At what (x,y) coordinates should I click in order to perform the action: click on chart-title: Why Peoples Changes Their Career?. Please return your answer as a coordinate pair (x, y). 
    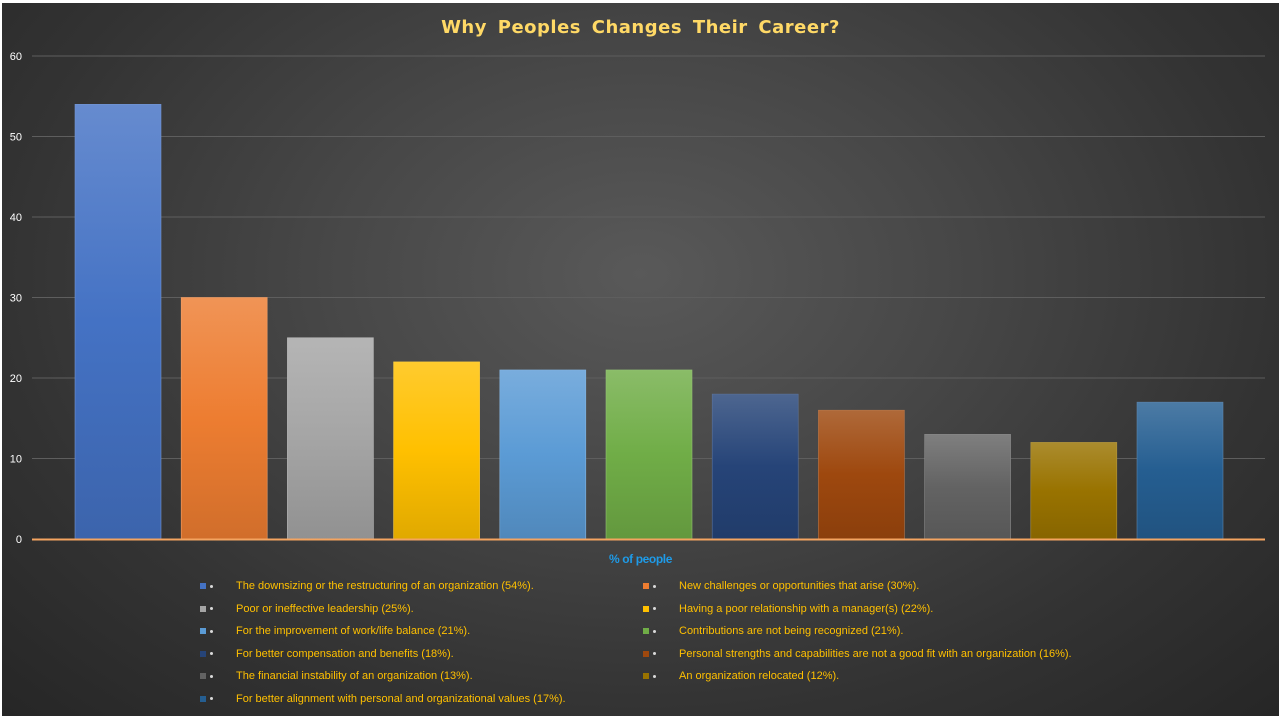
    Looking at the image, I should click on (640, 27).